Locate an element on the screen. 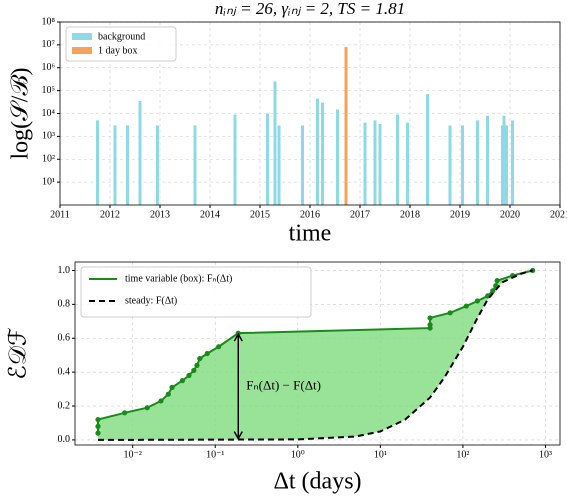 This screenshot has height=500, width=567. x-tick-label: 2020 is located at coordinates (510, 214).